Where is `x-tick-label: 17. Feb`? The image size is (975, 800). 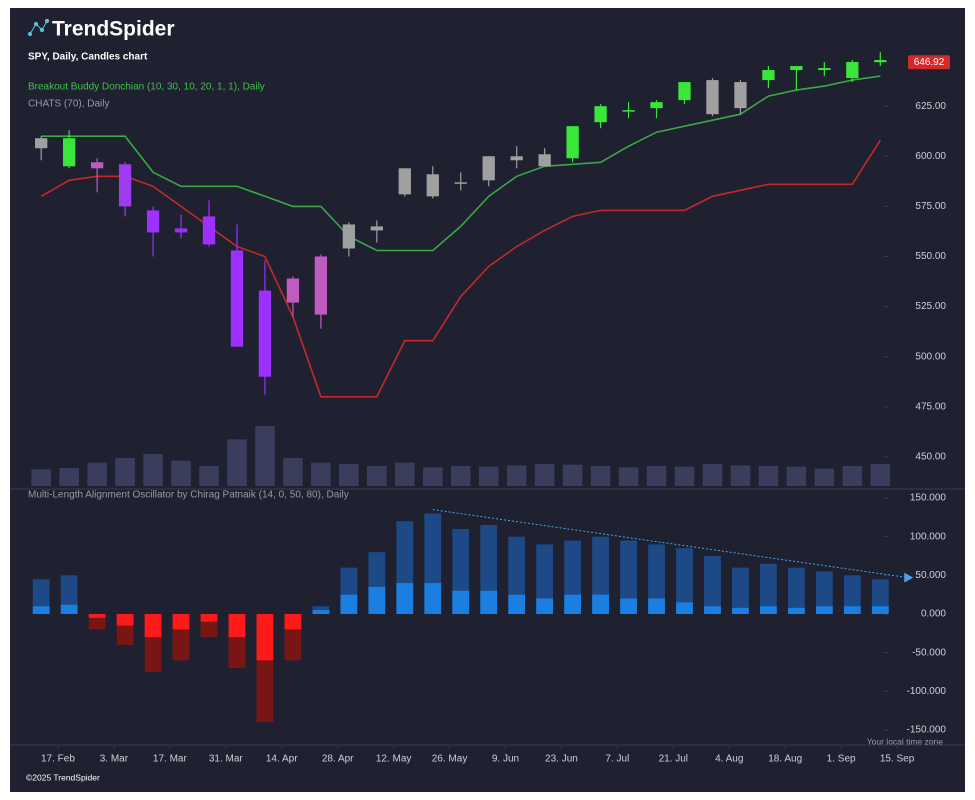 x-tick-label: 17. Feb is located at coordinates (58, 759).